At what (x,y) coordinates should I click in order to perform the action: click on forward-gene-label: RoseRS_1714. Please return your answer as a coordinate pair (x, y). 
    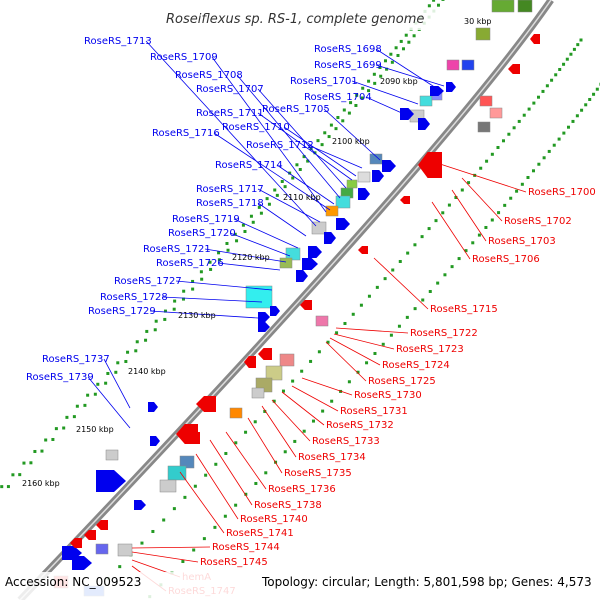
    Looking at the image, I should click on (249, 165).